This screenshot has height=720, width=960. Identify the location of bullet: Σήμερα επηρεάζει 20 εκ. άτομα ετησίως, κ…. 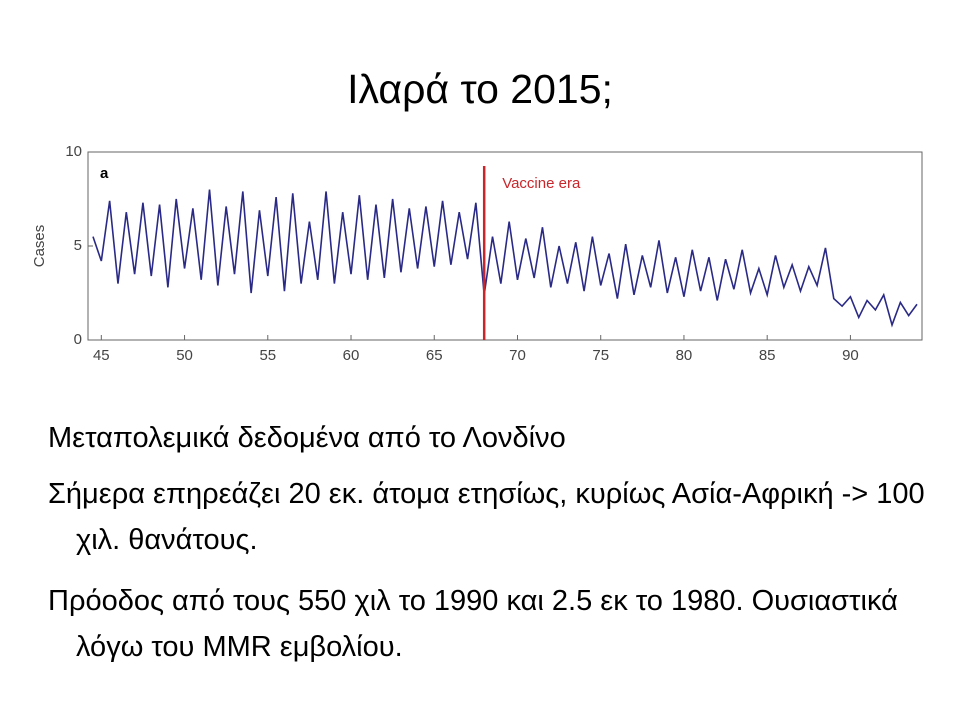
(486, 517).